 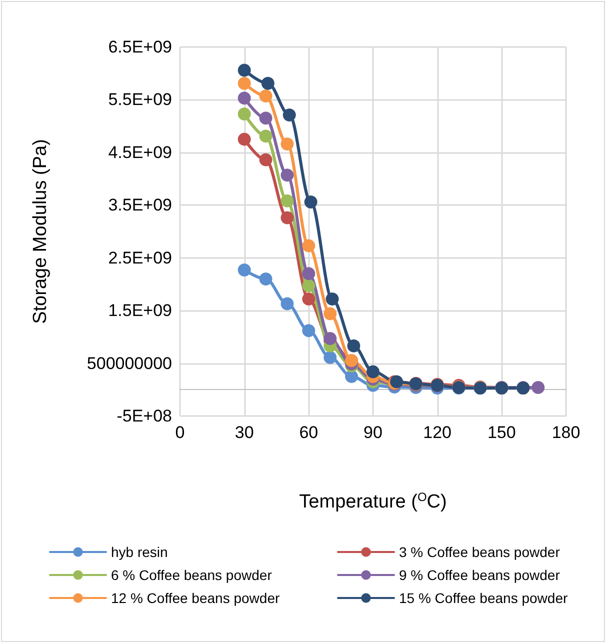 I want to click on x-tick-label: 0, so click(x=180, y=432).